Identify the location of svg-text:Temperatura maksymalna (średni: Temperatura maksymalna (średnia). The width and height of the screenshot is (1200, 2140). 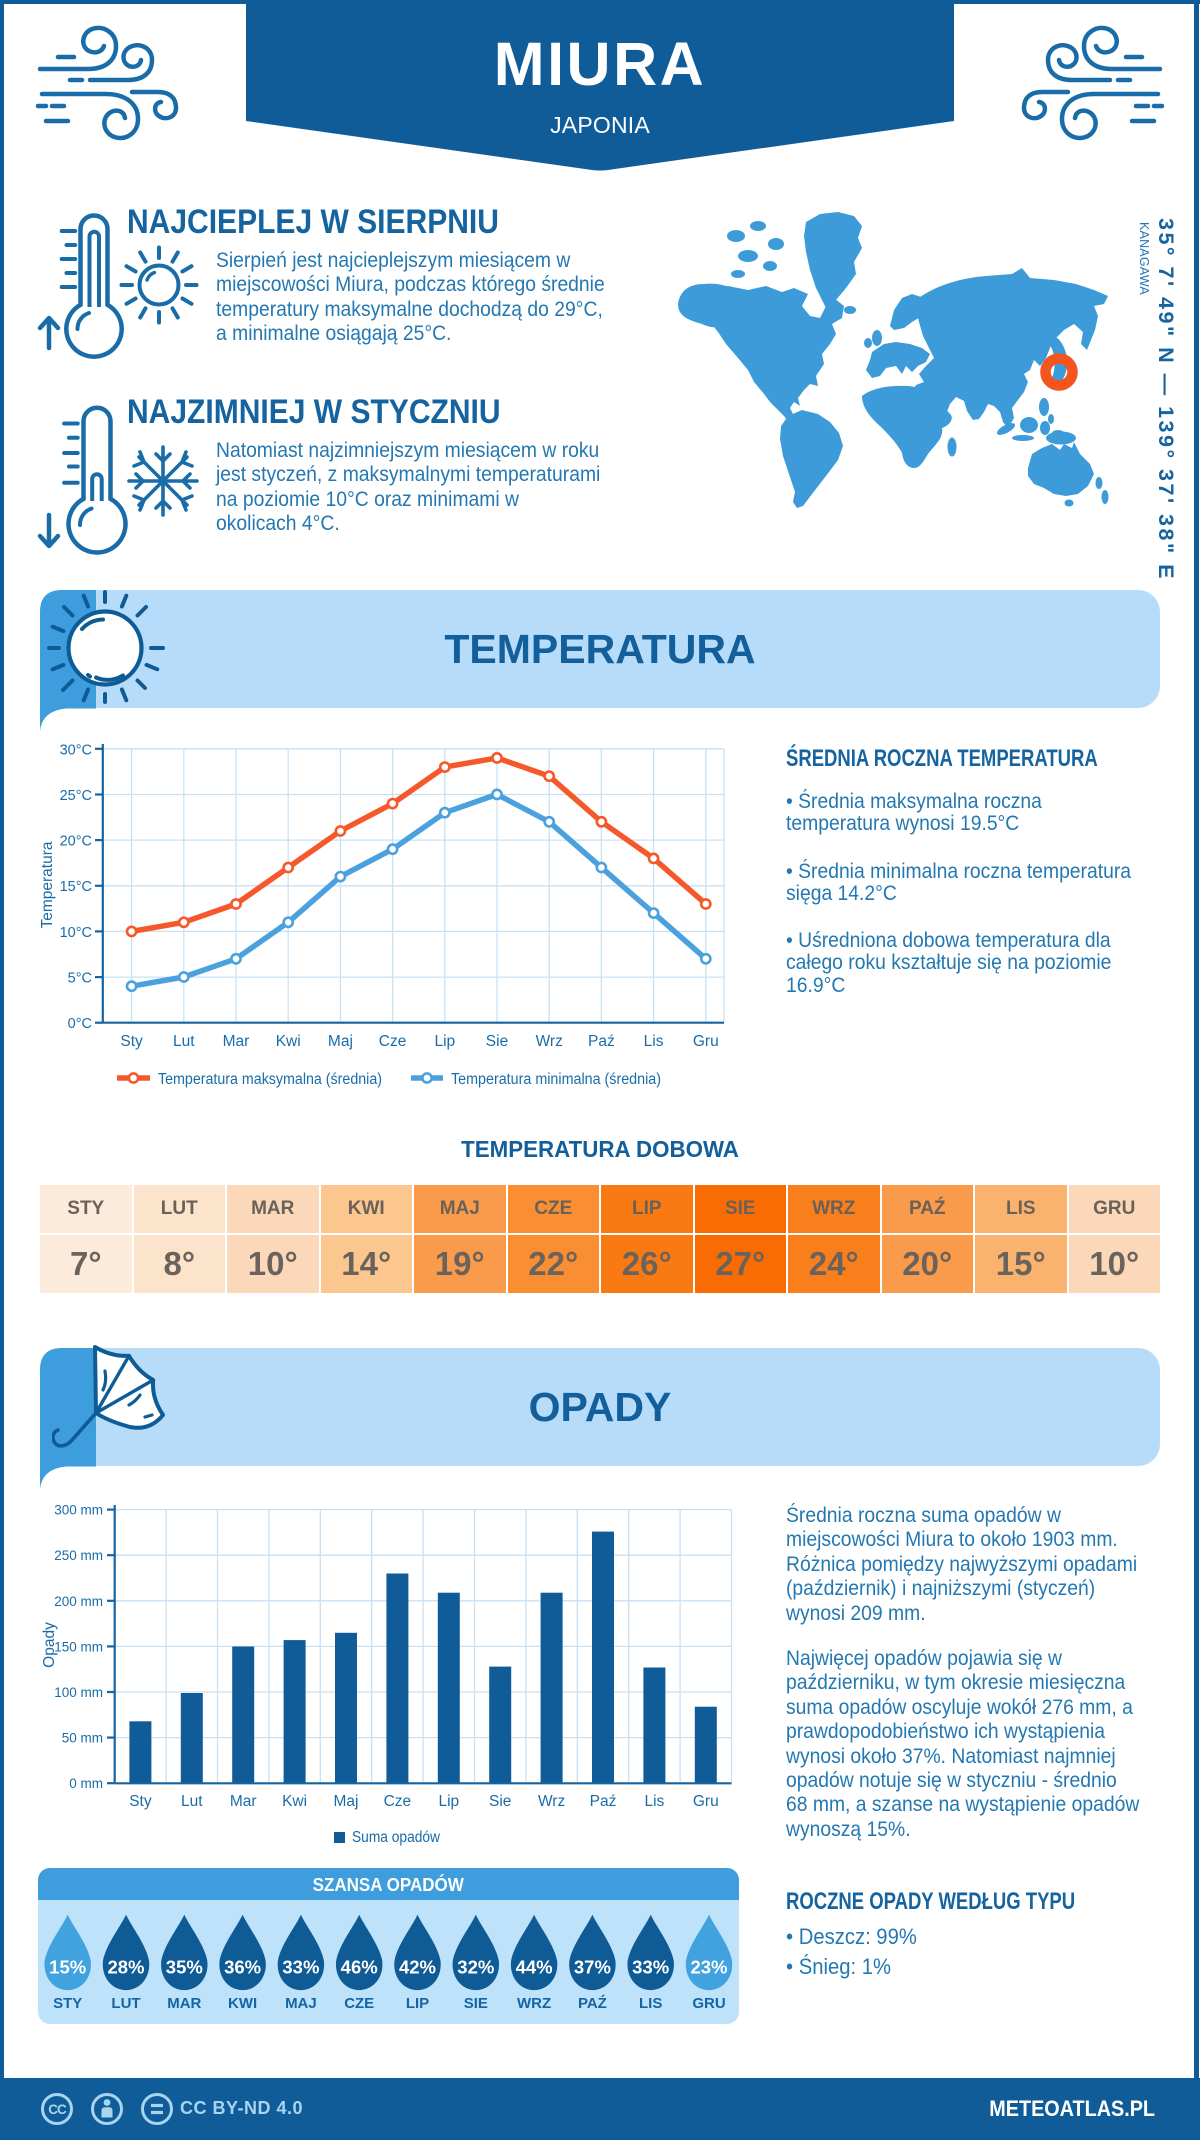
(270, 1079).